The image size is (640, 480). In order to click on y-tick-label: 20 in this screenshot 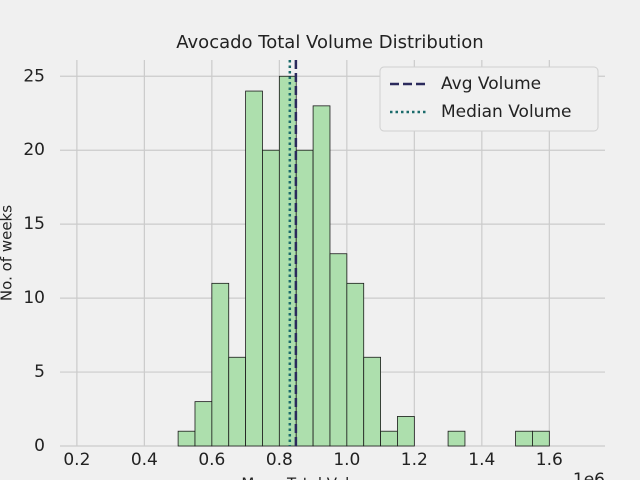, I will do `click(34, 150)`.